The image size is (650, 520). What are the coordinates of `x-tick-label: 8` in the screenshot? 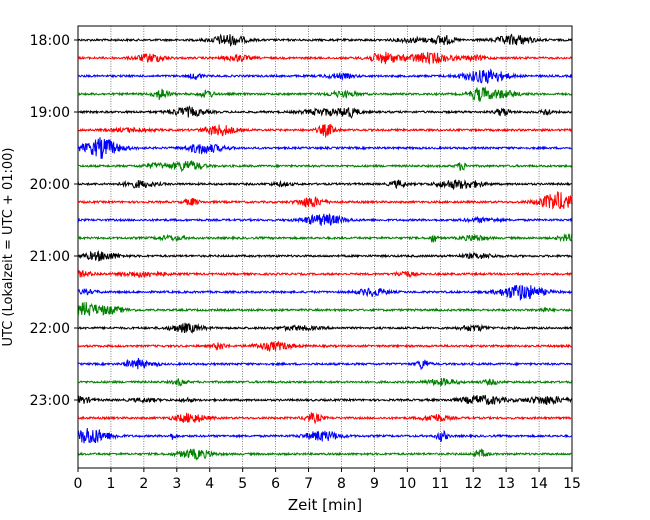 It's located at (341, 484).